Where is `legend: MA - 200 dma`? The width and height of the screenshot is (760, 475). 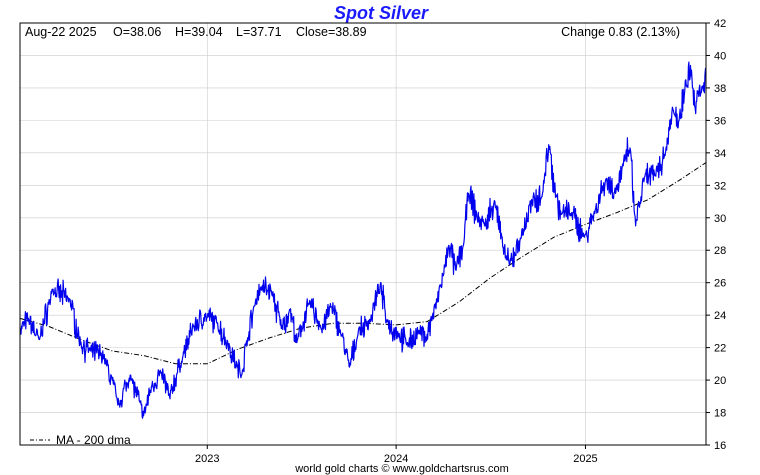 legend: MA - 200 dma is located at coordinates (80, 440).